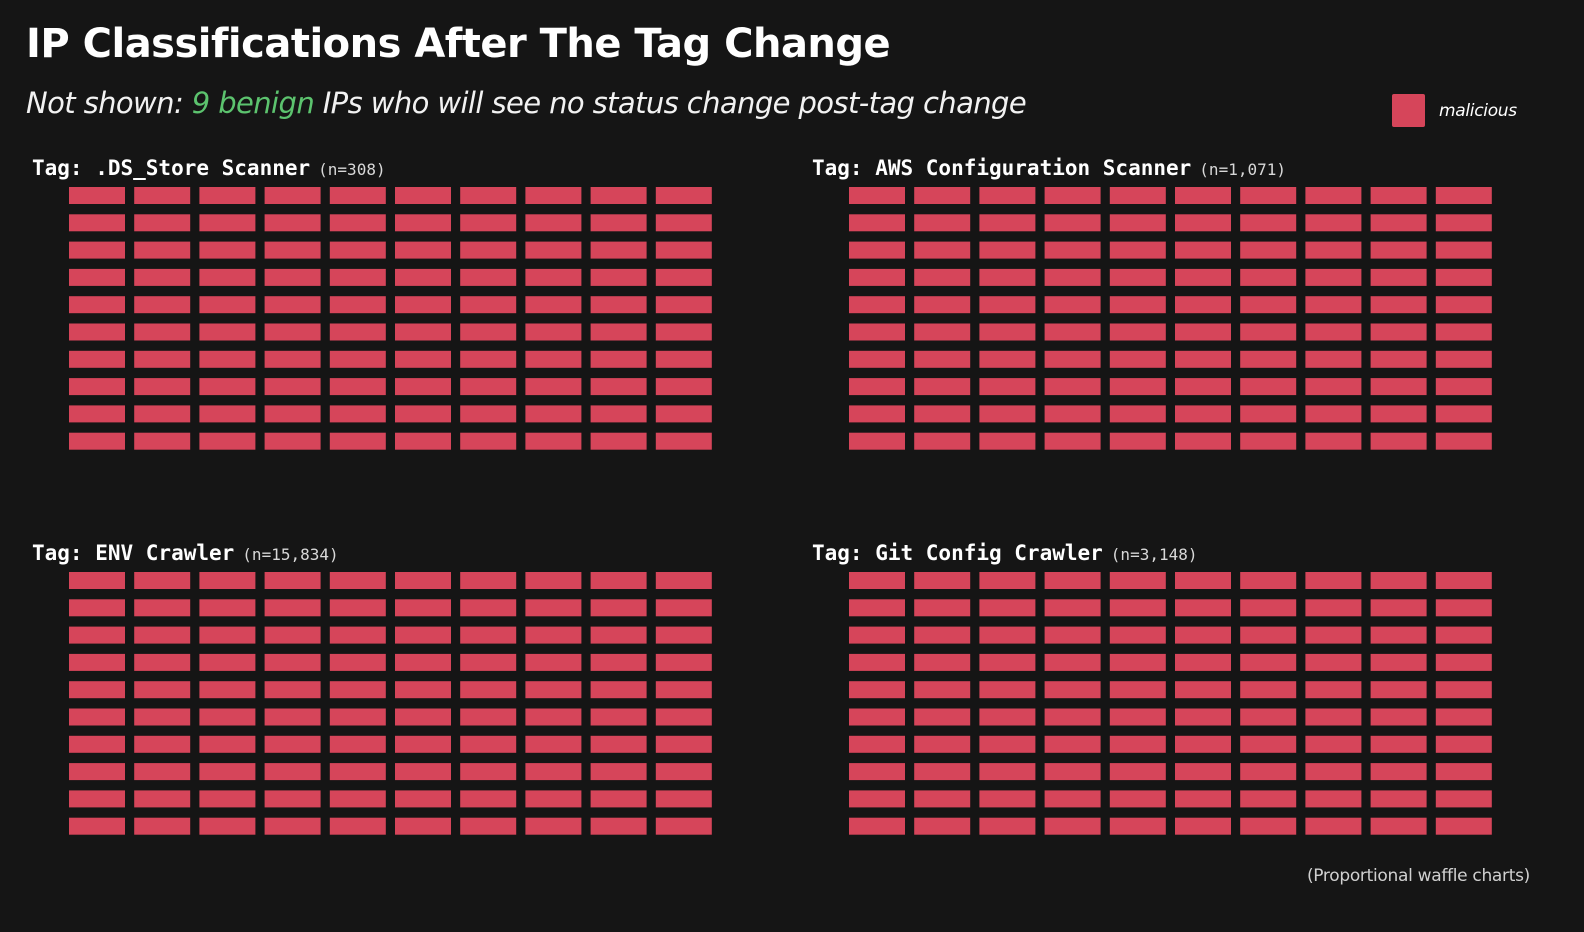 The width and height of the screenshot is (1584, 932). What do you see at coordinates (109, 103) in the screenshot?
I see `subtitle-prefix: Not shown:` at bounding box center [109, 103].